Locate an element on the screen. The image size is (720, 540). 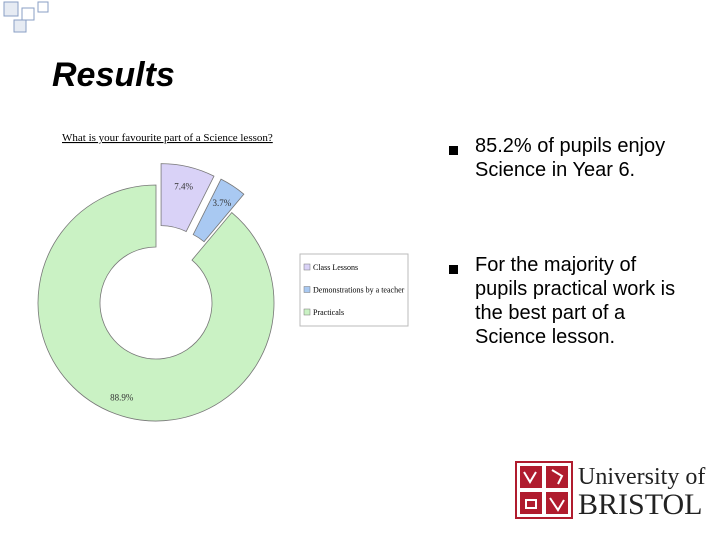
legend-label: Class Lessons is located at coordinates (335, 267).